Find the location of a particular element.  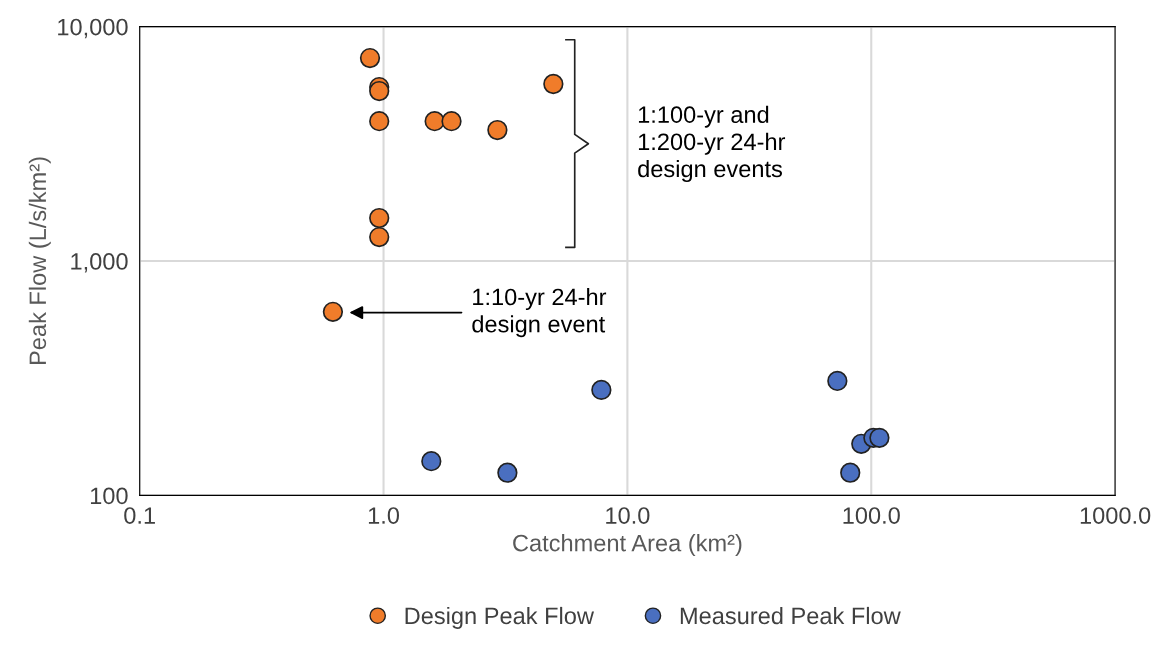

y-tick-label: 100 is located at coordinates (109, 496).